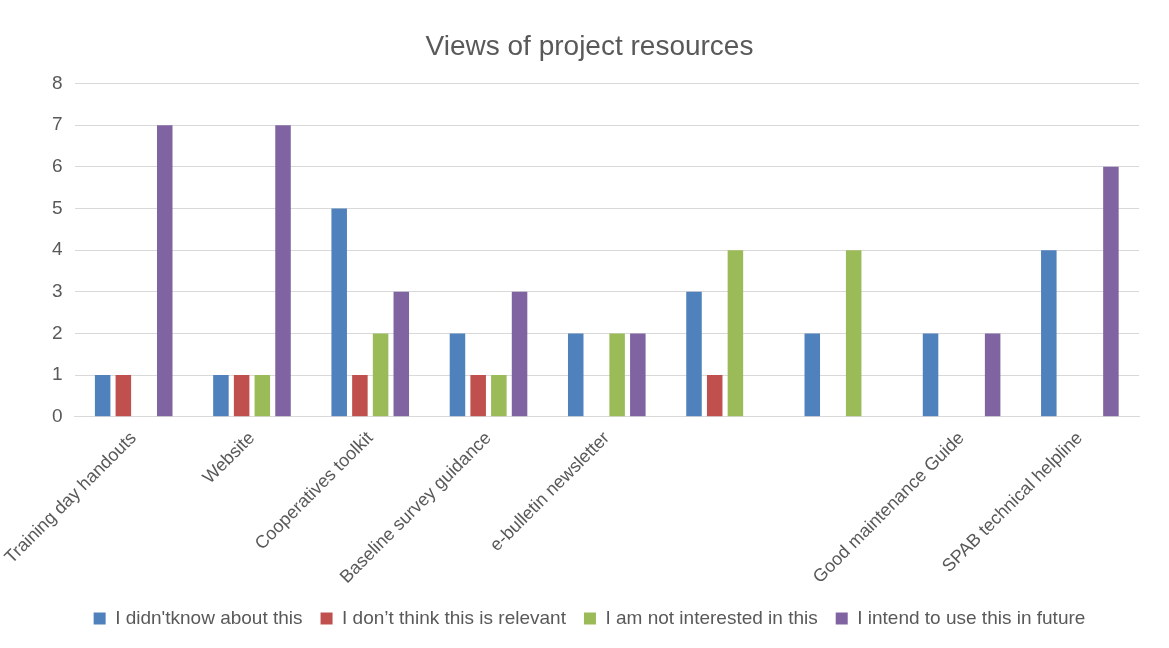 This screenshot has height=648, width=1169. Describe the element at coordinates (454, 617) in the screenshot. I see `legend-label: I don’t think this is relevant` at that location.